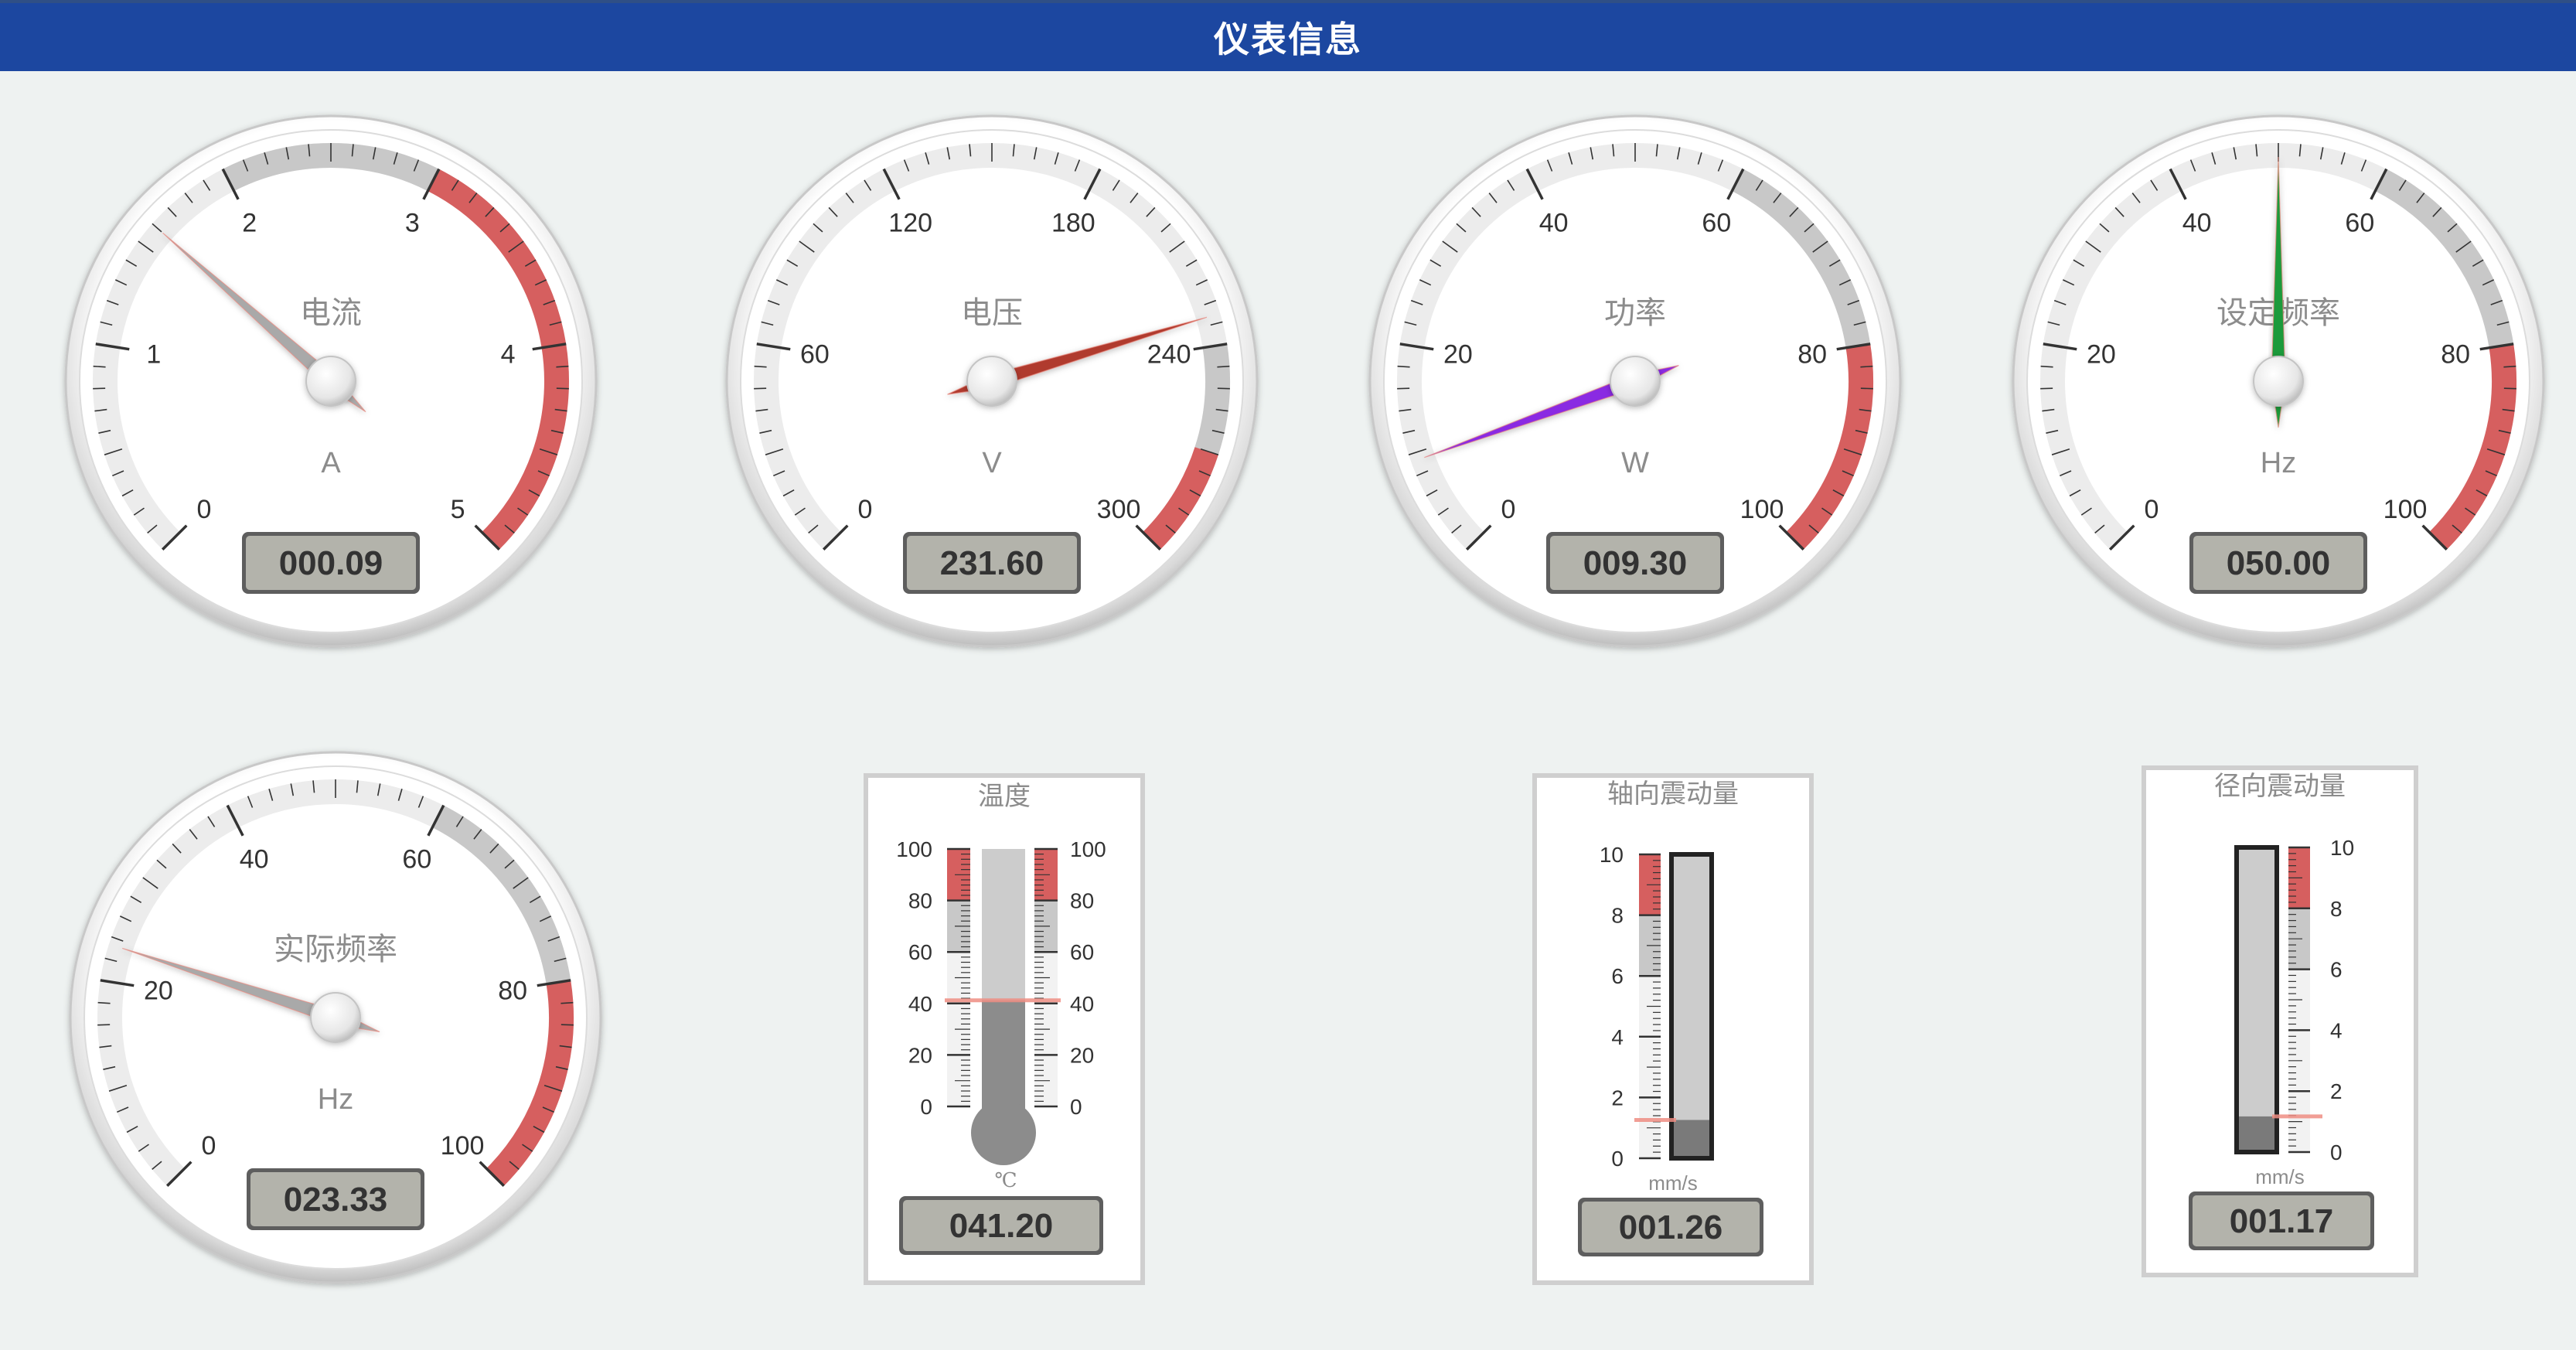  I want to click on gauge-unit: A, so click(331, 463).